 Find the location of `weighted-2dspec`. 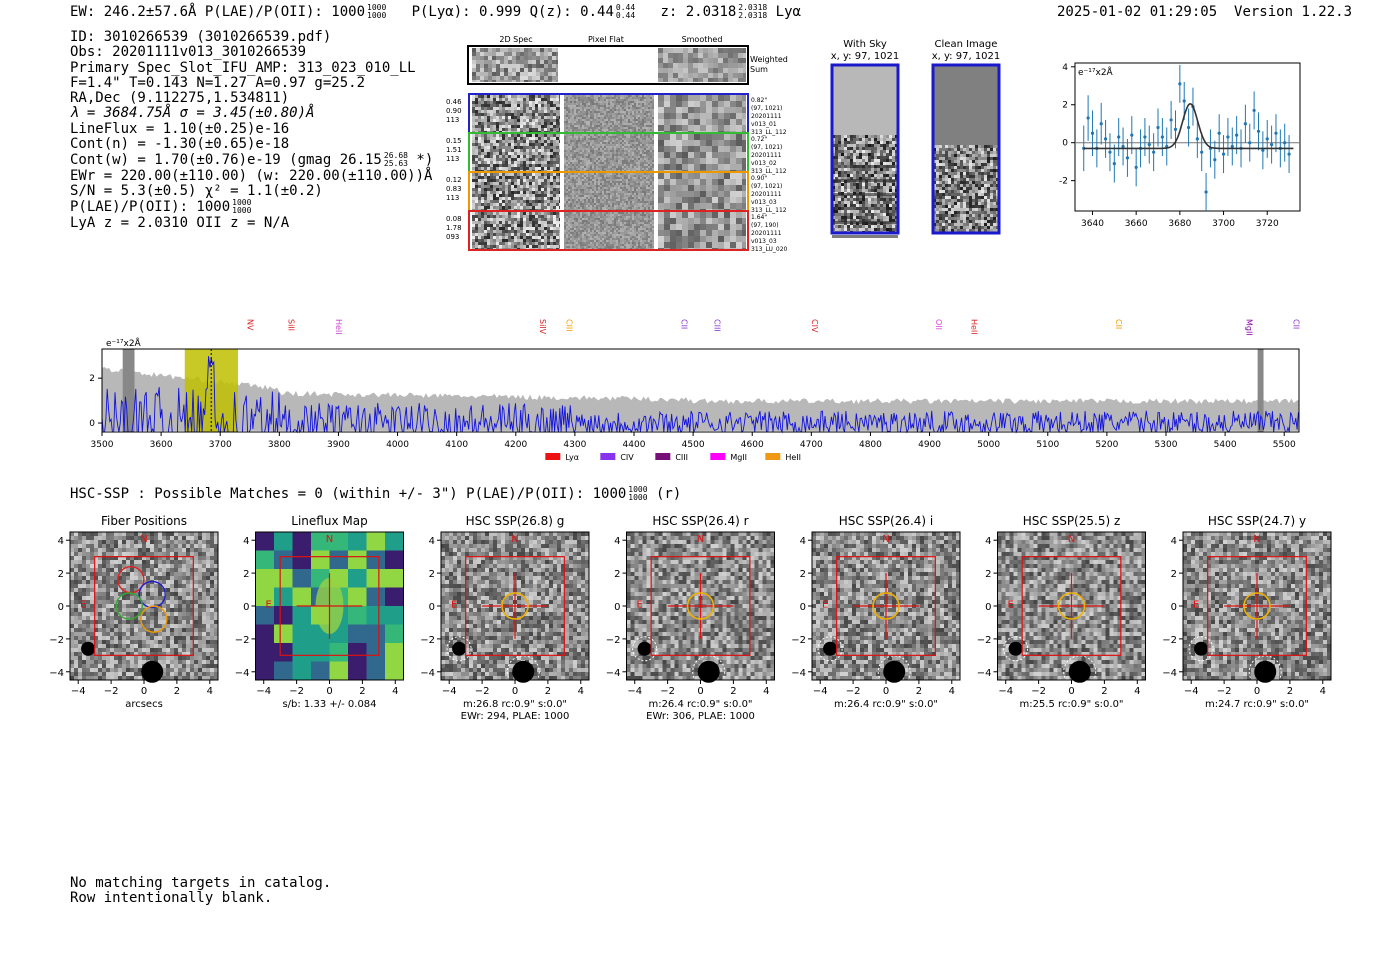

weighted-2dspec is located at coordinates (515, 65).